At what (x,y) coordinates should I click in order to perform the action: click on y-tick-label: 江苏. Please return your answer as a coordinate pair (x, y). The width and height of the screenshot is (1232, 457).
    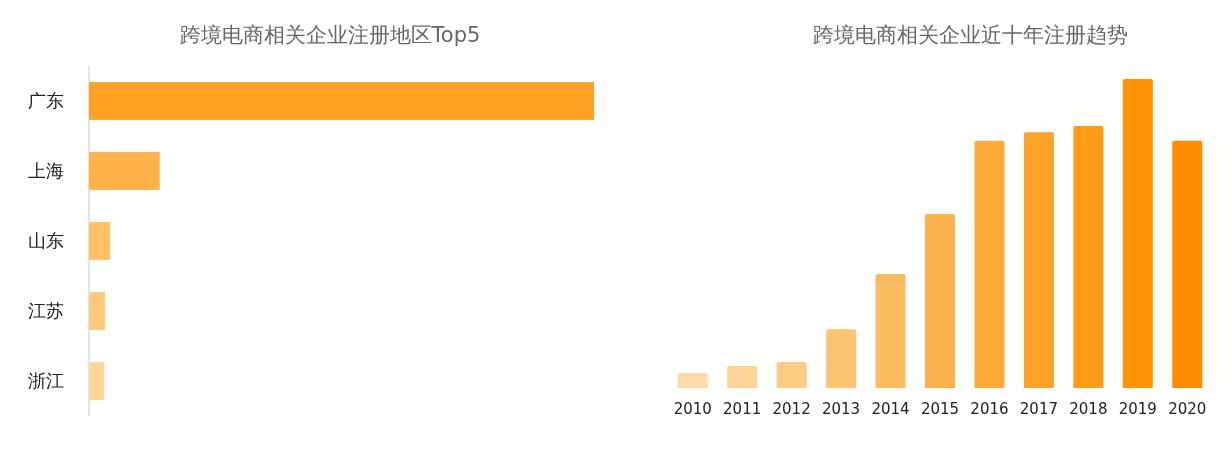
    Looking at the image, I should click on (46, 310).